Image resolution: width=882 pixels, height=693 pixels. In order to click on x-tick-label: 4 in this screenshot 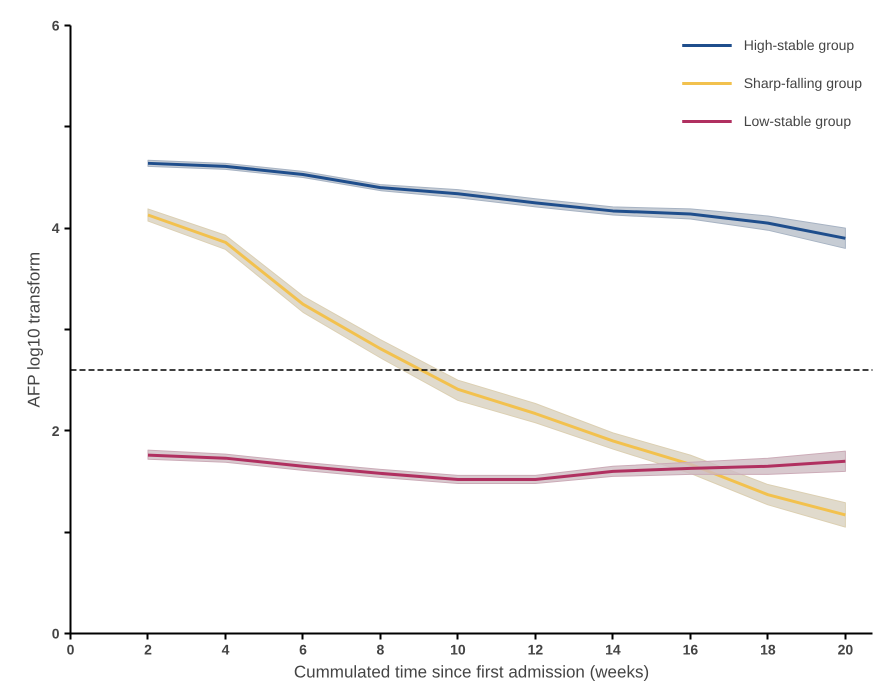, I will do `click(226, 650)`.